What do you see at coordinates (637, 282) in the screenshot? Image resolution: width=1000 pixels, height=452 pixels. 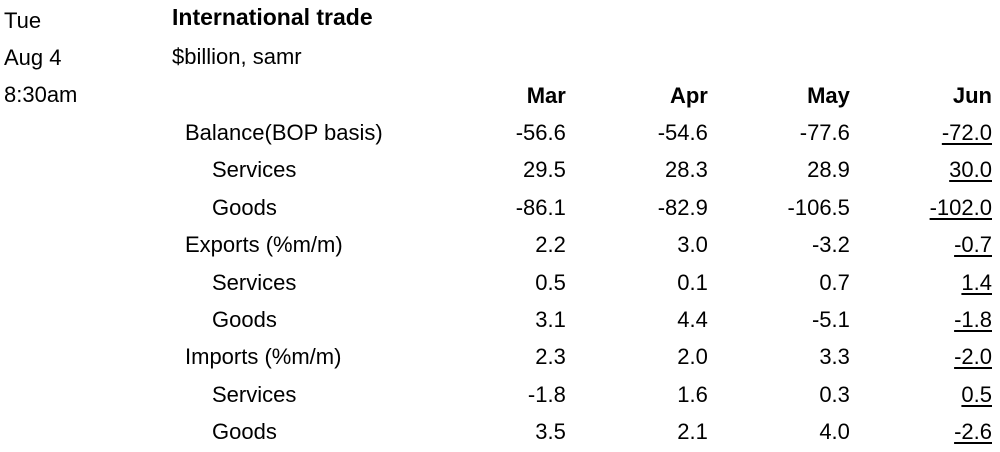 I see `table-cell: 0.1` at bounding box center [637, 282].